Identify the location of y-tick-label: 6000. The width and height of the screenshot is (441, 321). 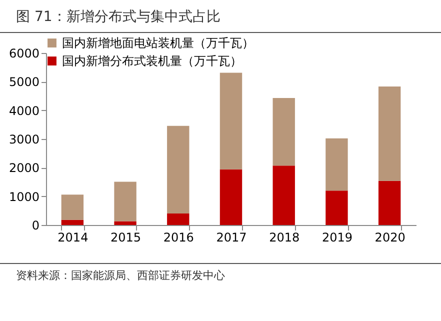
(24, 53).